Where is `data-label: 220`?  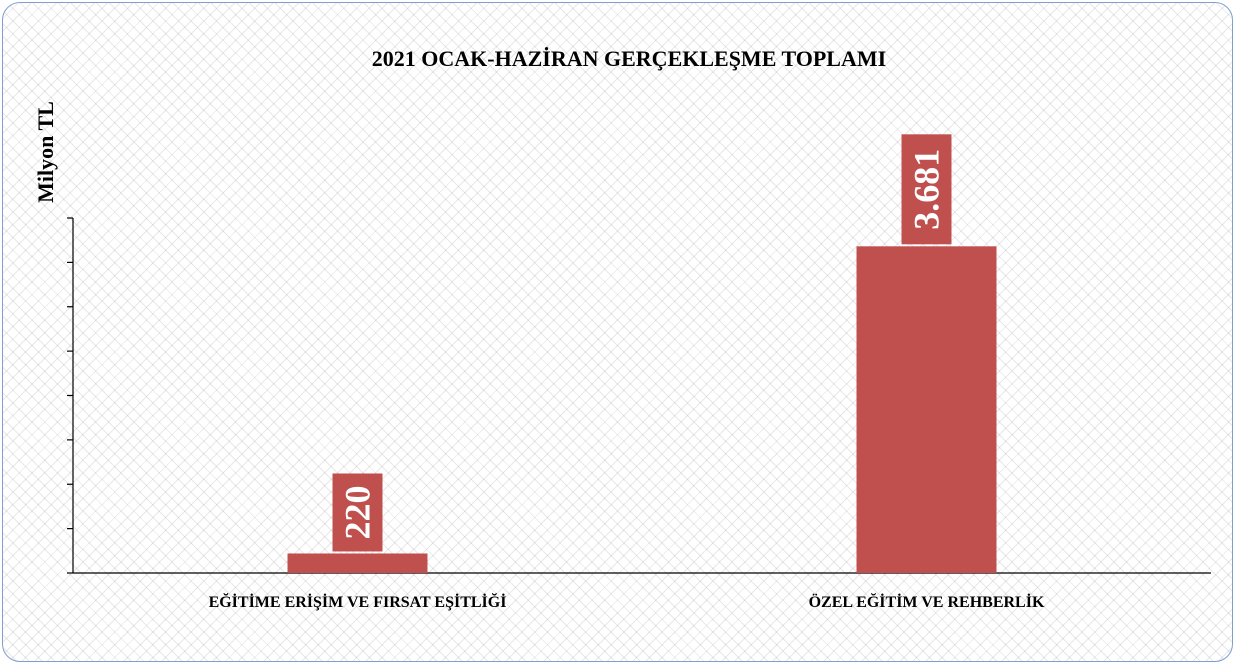 data-label: 220 is located at coordinates (358, 512).